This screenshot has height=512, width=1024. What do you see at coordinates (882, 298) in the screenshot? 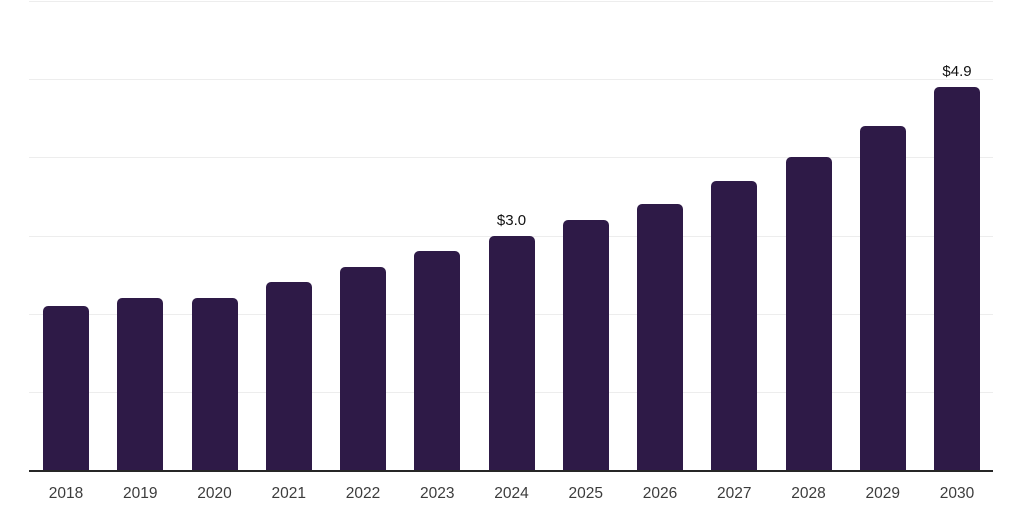
I see `bar-2029` at bounding box center [882, 298].